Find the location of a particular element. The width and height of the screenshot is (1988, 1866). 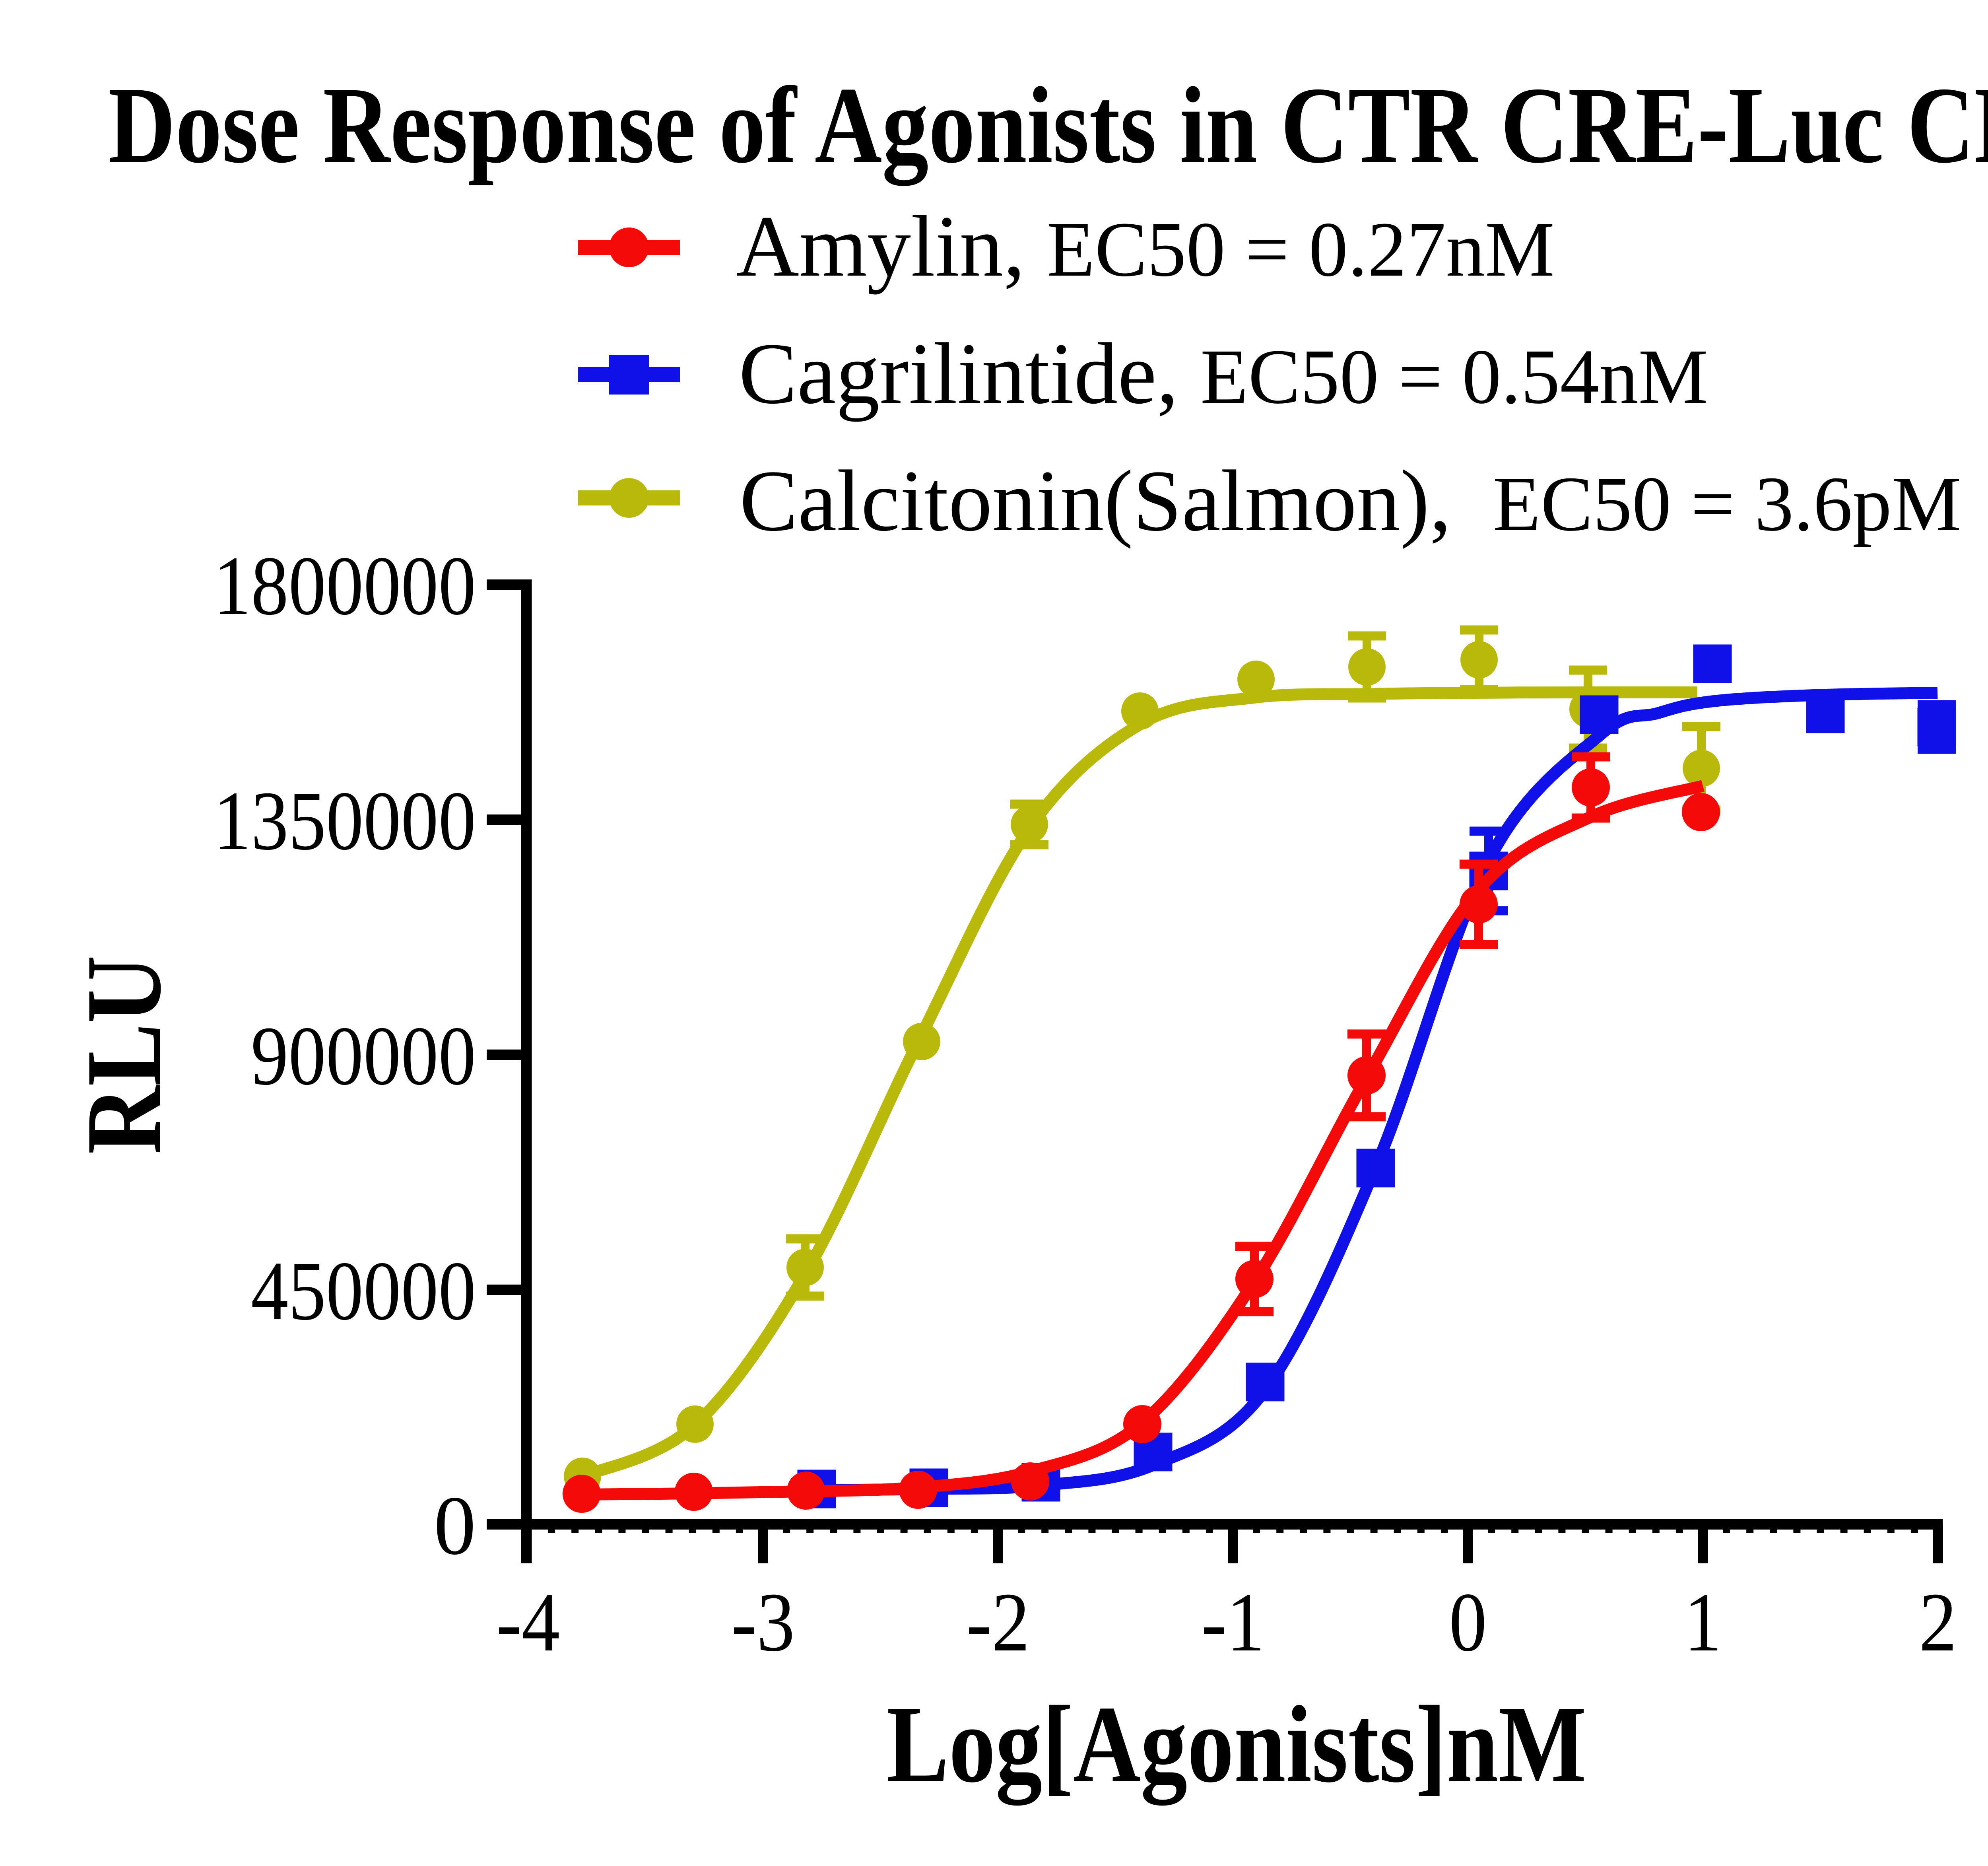

svg-text: -2 is located at coordinates (998, 1622).